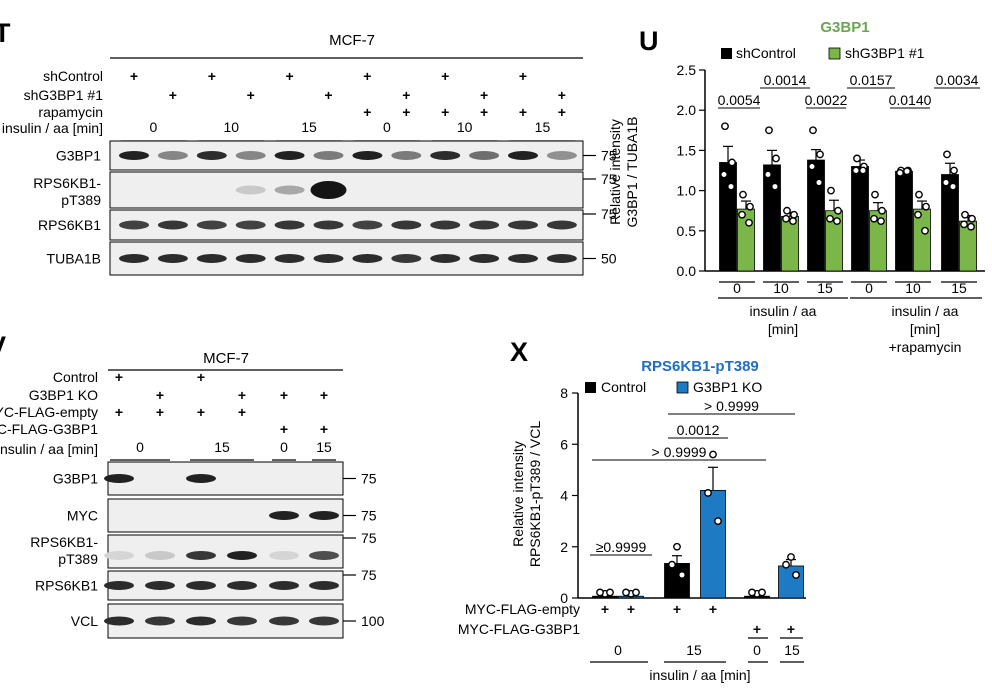 This screenshot has height=694, width=992. Describe the element at coordinates (3, 346) in the screenshot. I see `panel-v-letter: V` at that location.